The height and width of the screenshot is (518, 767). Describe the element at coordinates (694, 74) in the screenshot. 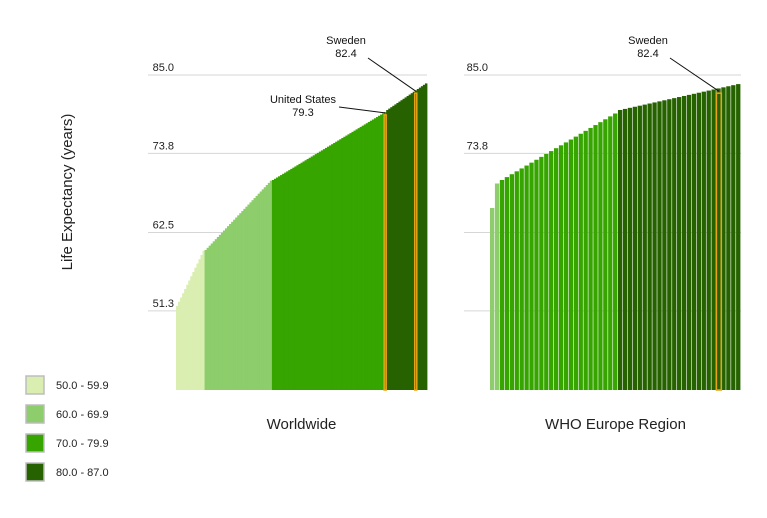

I see `annotation-leader` at that location.